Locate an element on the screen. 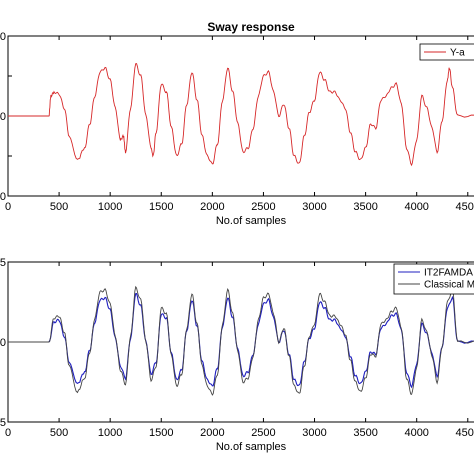 The width and height of the screenshot is (474, 474). chart-title: Sway response is located at coordinates (251, 27).